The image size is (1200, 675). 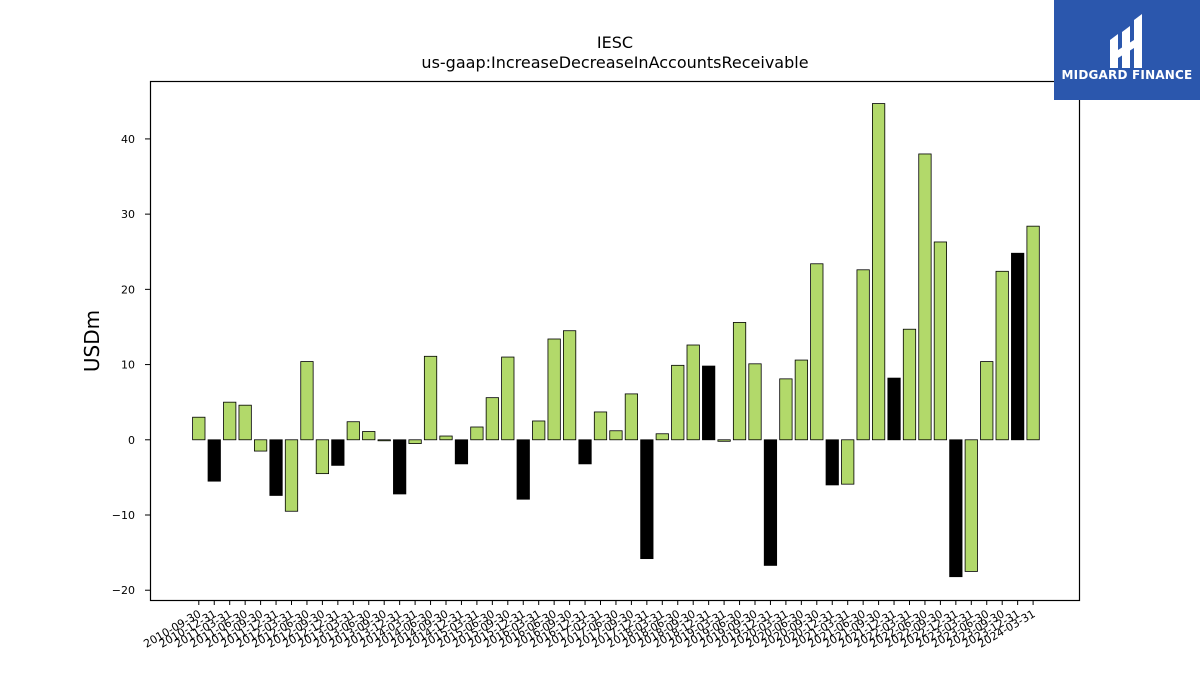 I want to click on y-tick-label: −20, so click(x=123, y=590).